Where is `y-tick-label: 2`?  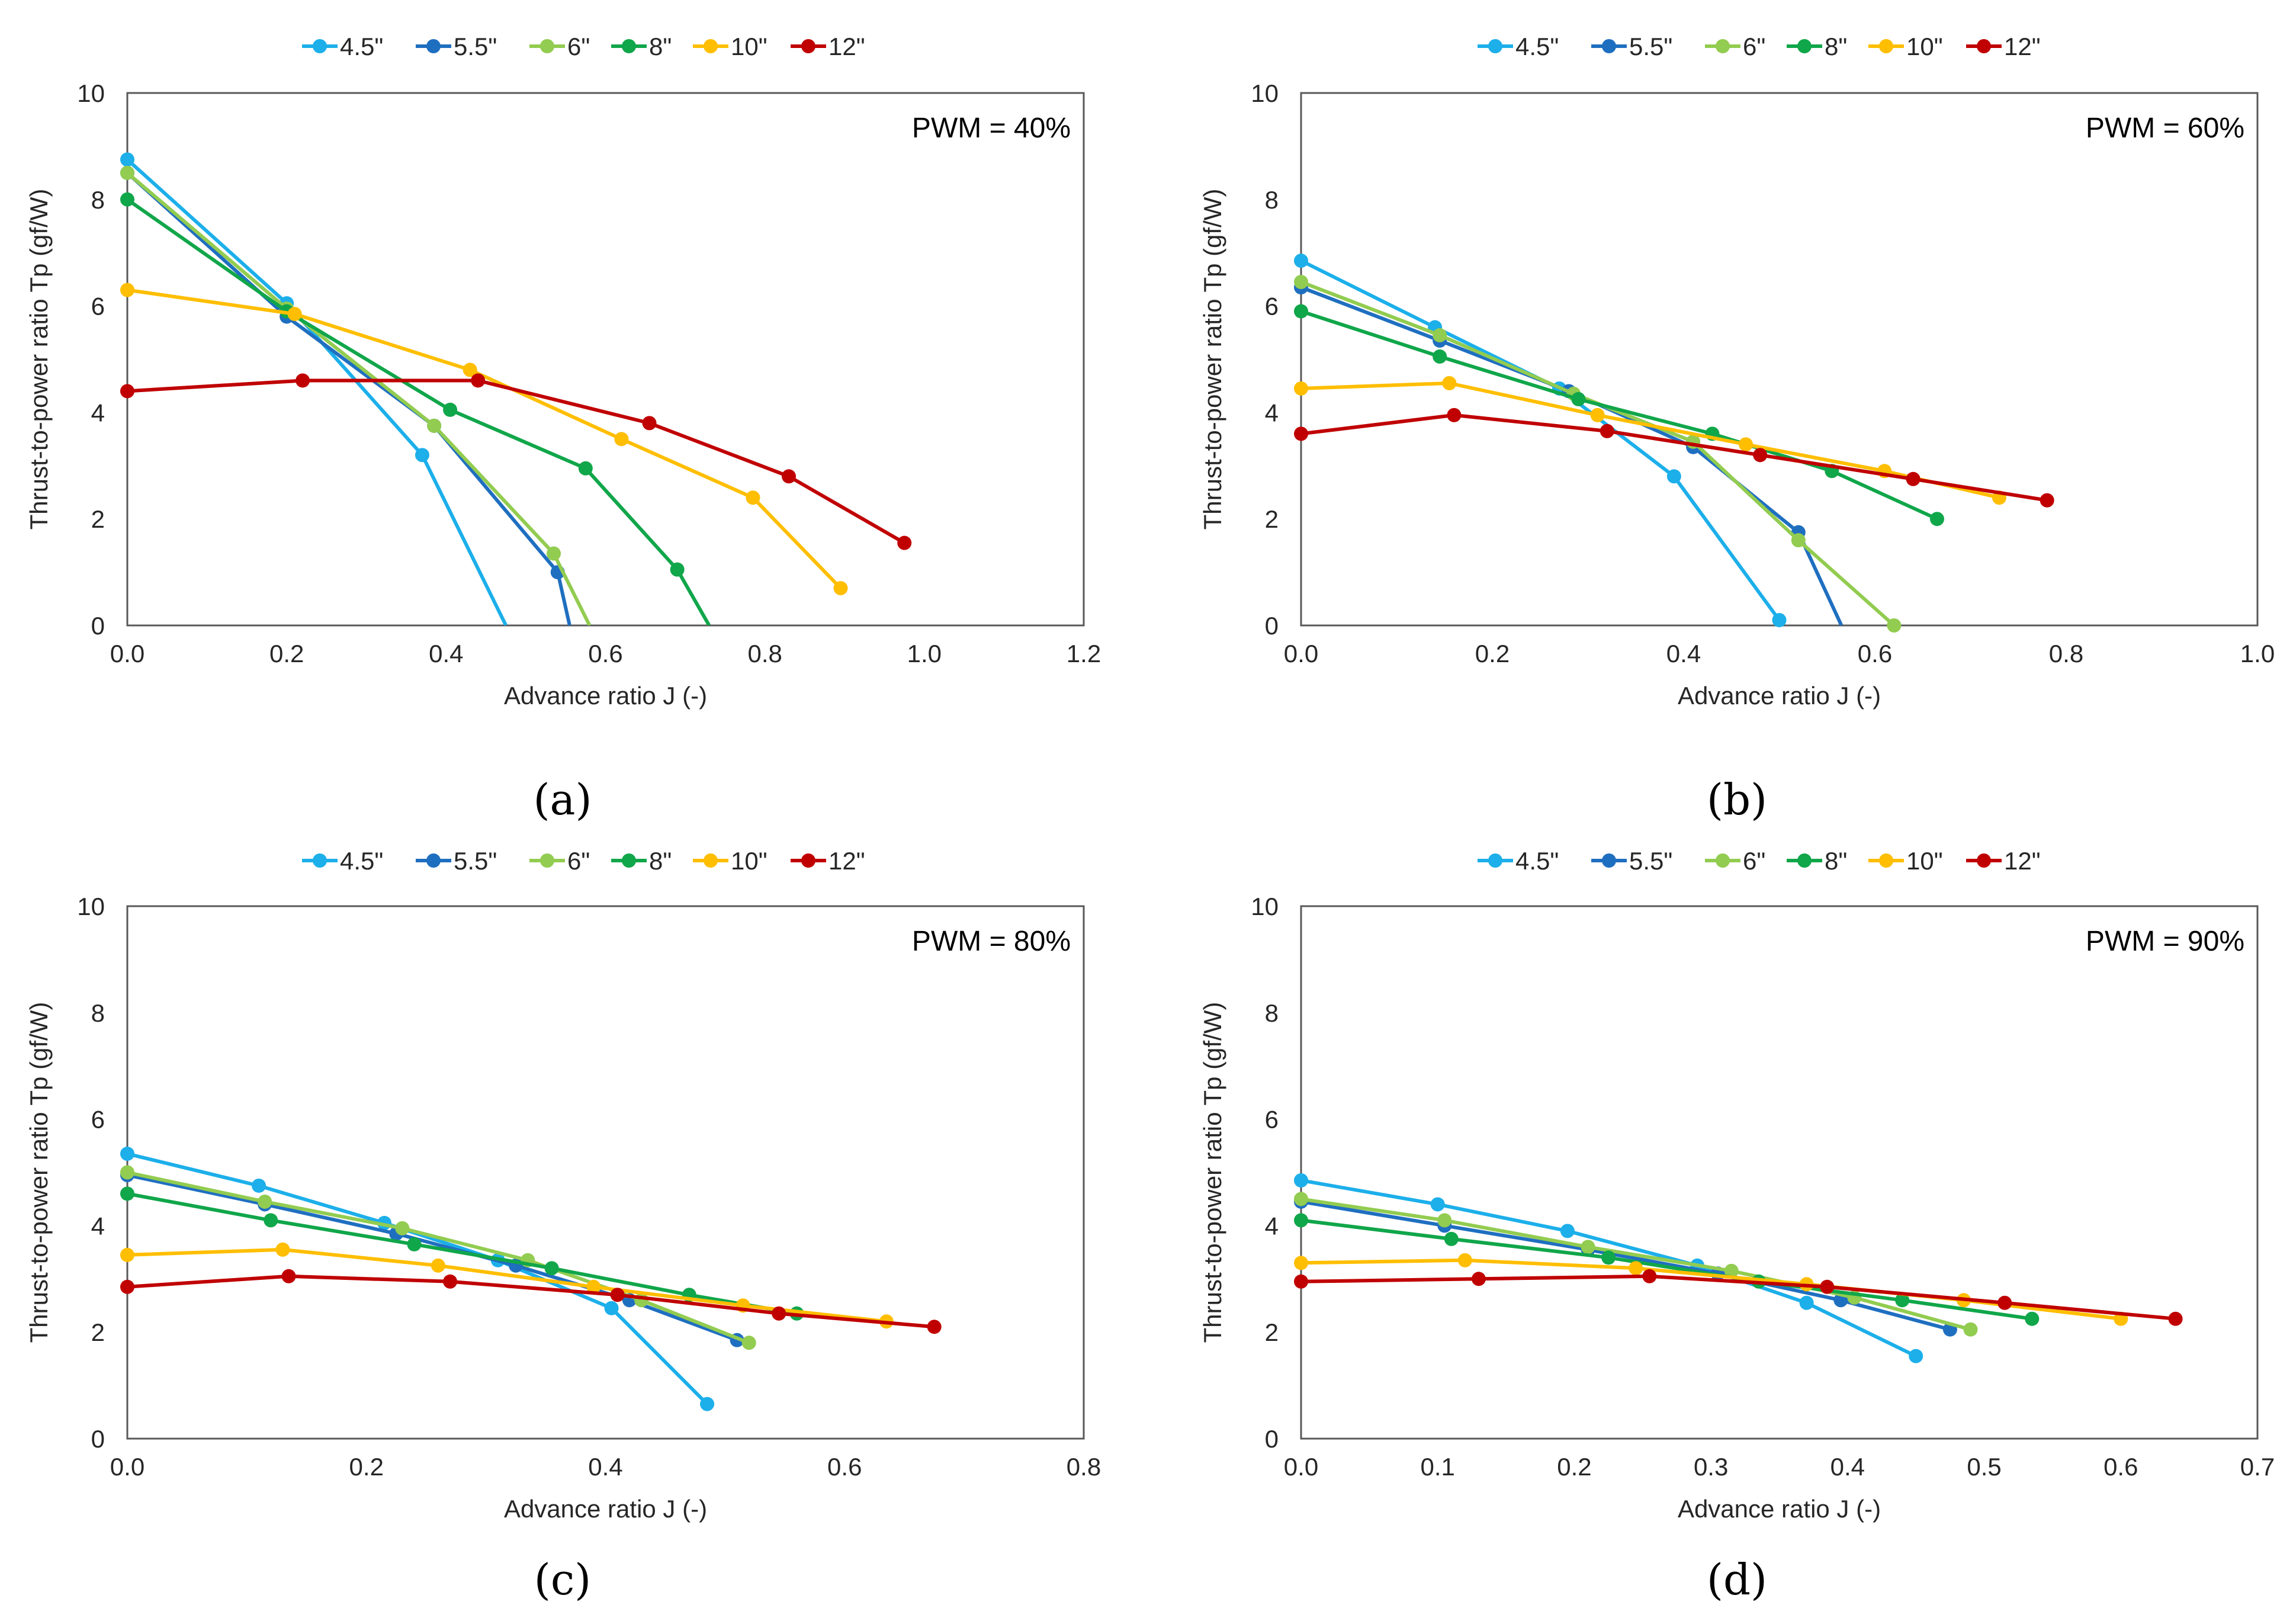 y-tick-label: 2 is located at coordinates (98, 519).